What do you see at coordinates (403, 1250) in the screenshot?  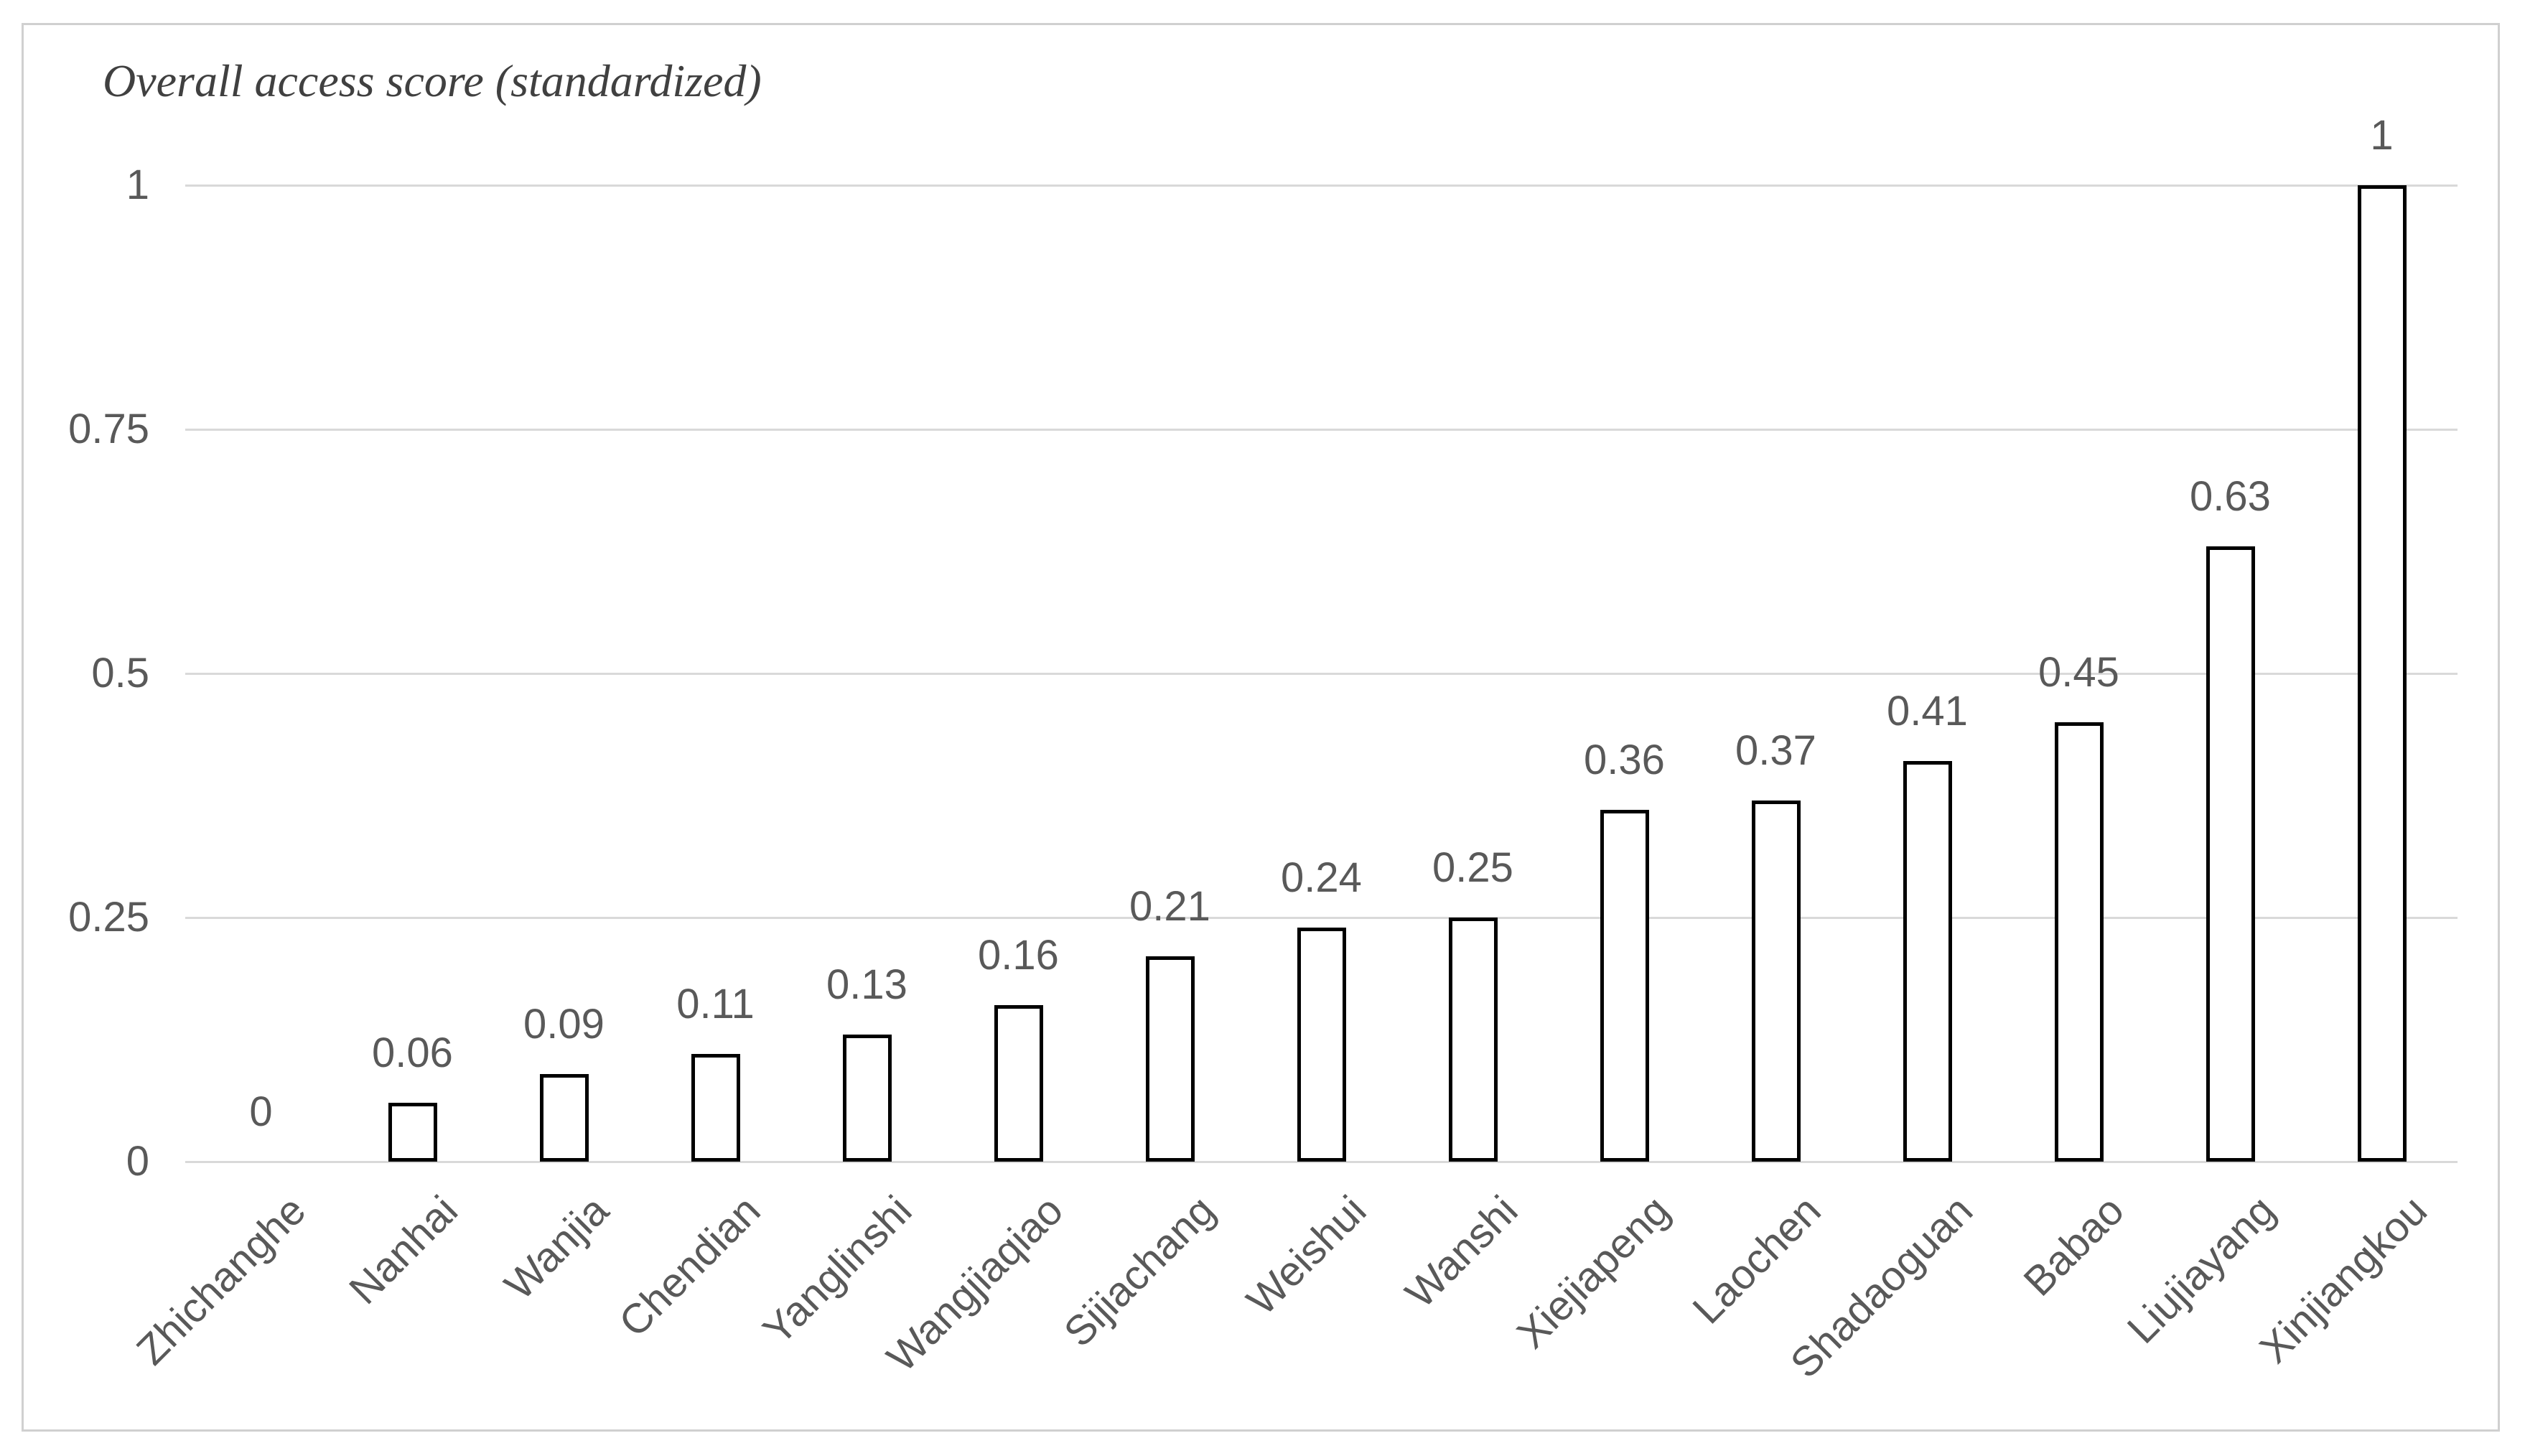 I see `x-axis-label: Nanhai` at bounding box center [403, 1250].